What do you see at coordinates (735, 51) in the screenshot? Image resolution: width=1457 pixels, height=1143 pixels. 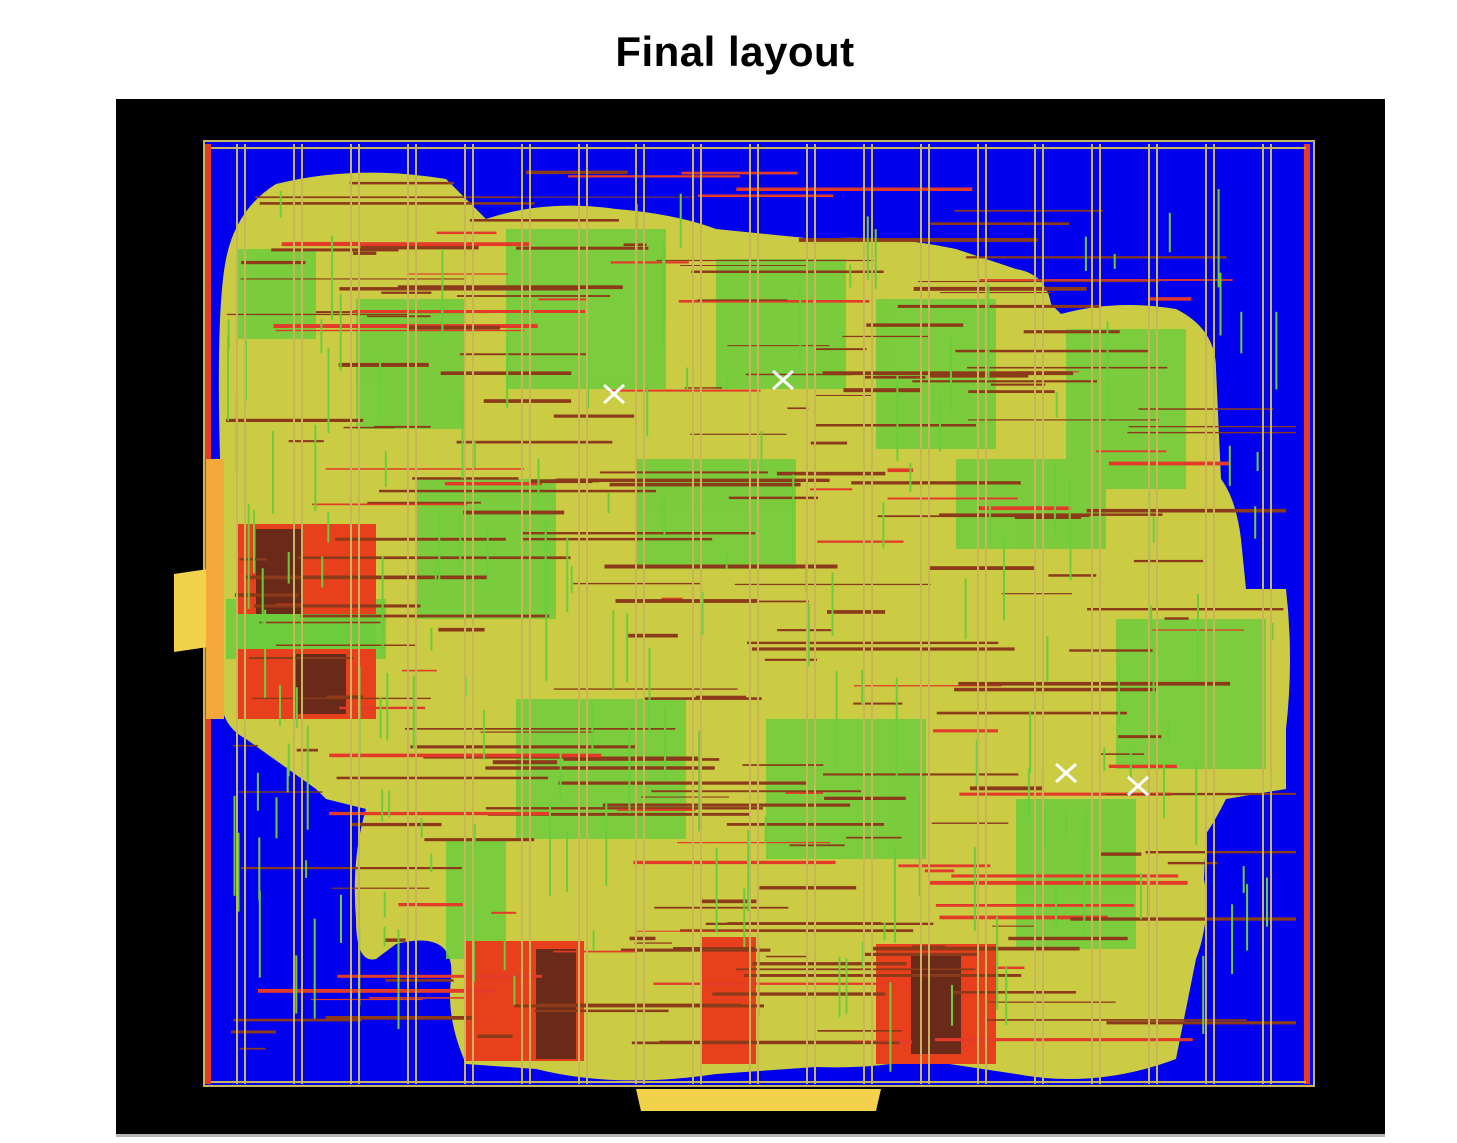 I see `page-title: Final layout` at bounding box center [735, 51].